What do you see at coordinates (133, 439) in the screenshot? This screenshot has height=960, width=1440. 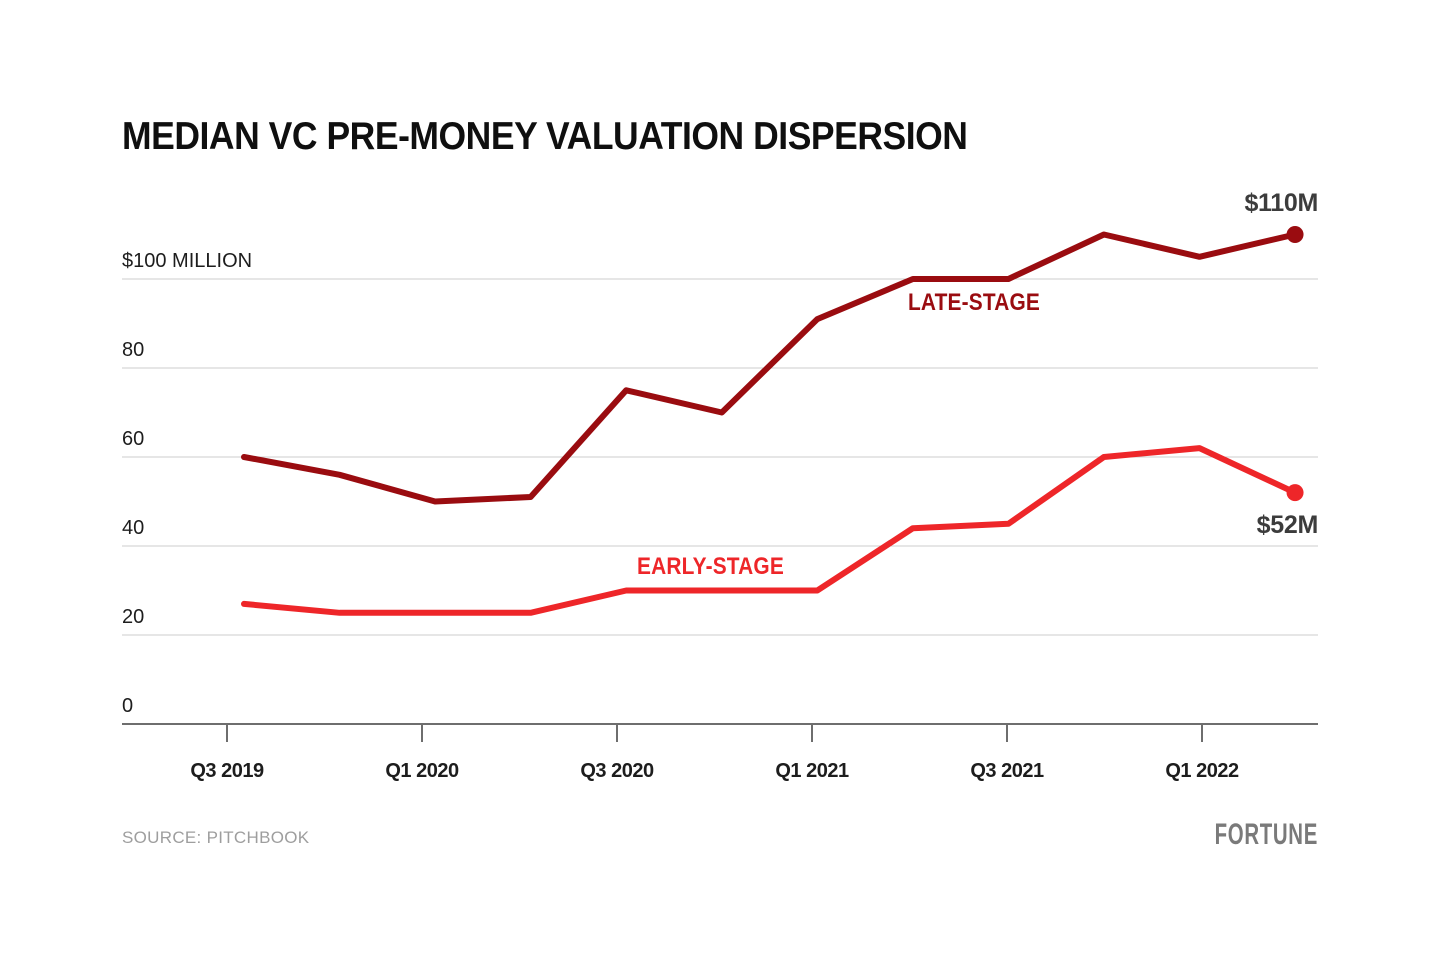 I see `y-axis-label-60: 60` at bounding box center [133, 439].